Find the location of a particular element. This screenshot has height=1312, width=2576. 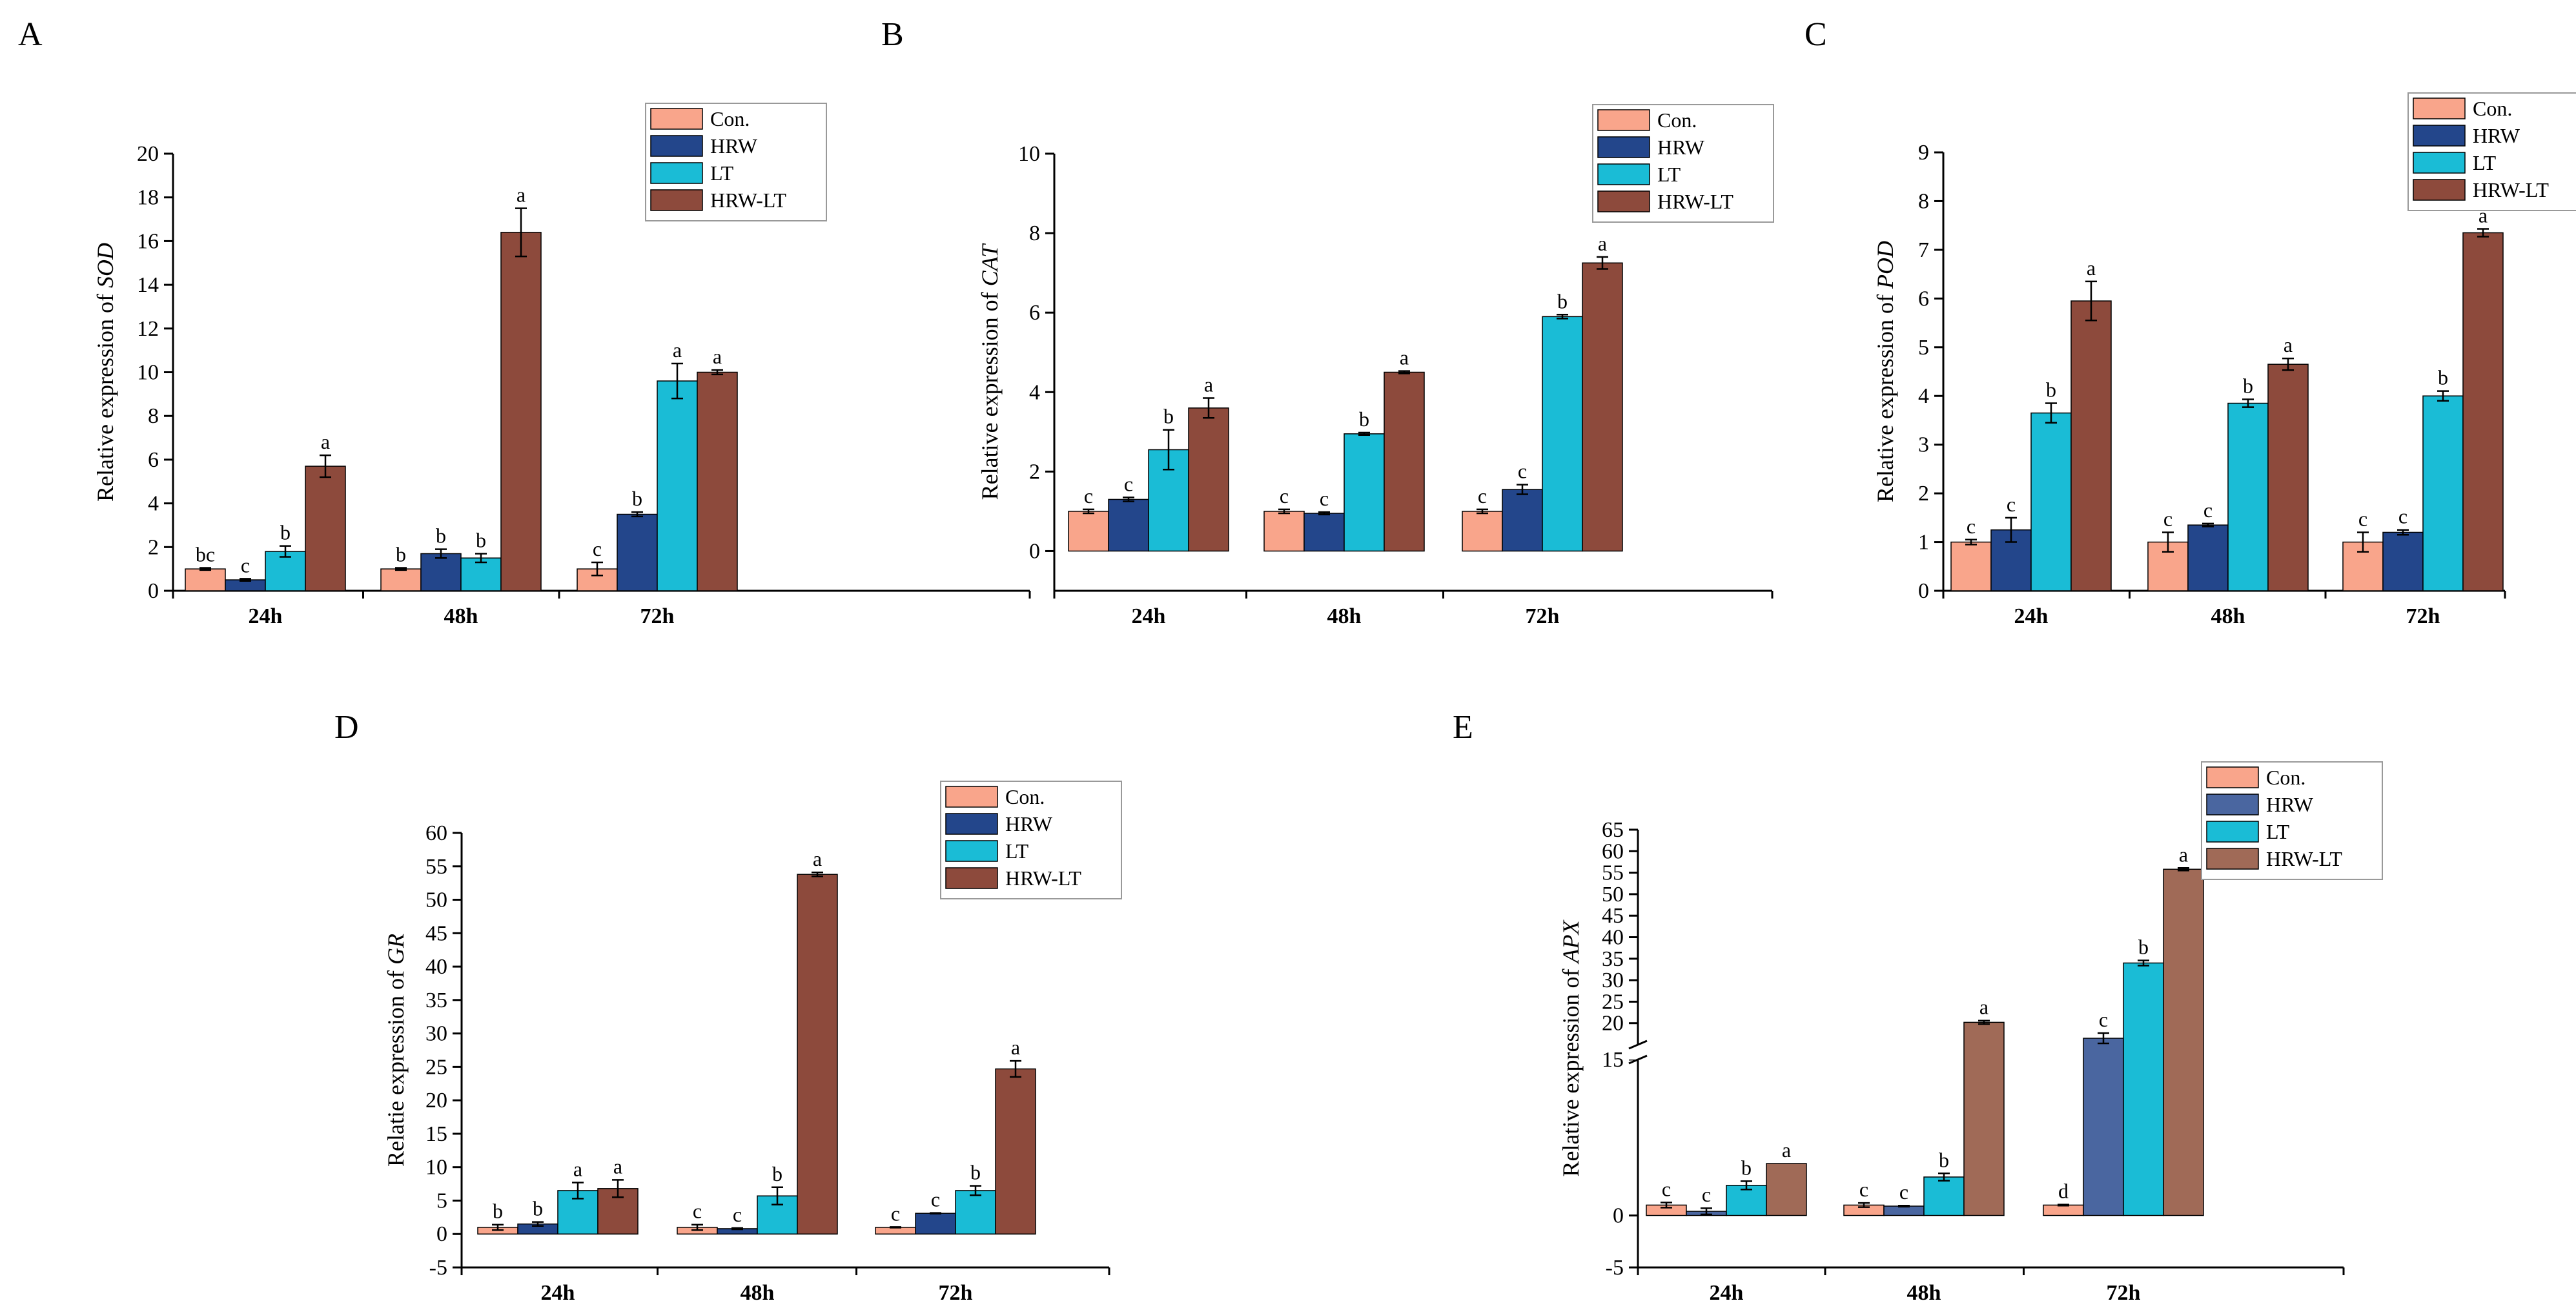

legend-label: HRW-LT is located at coordinates (2511, 189).